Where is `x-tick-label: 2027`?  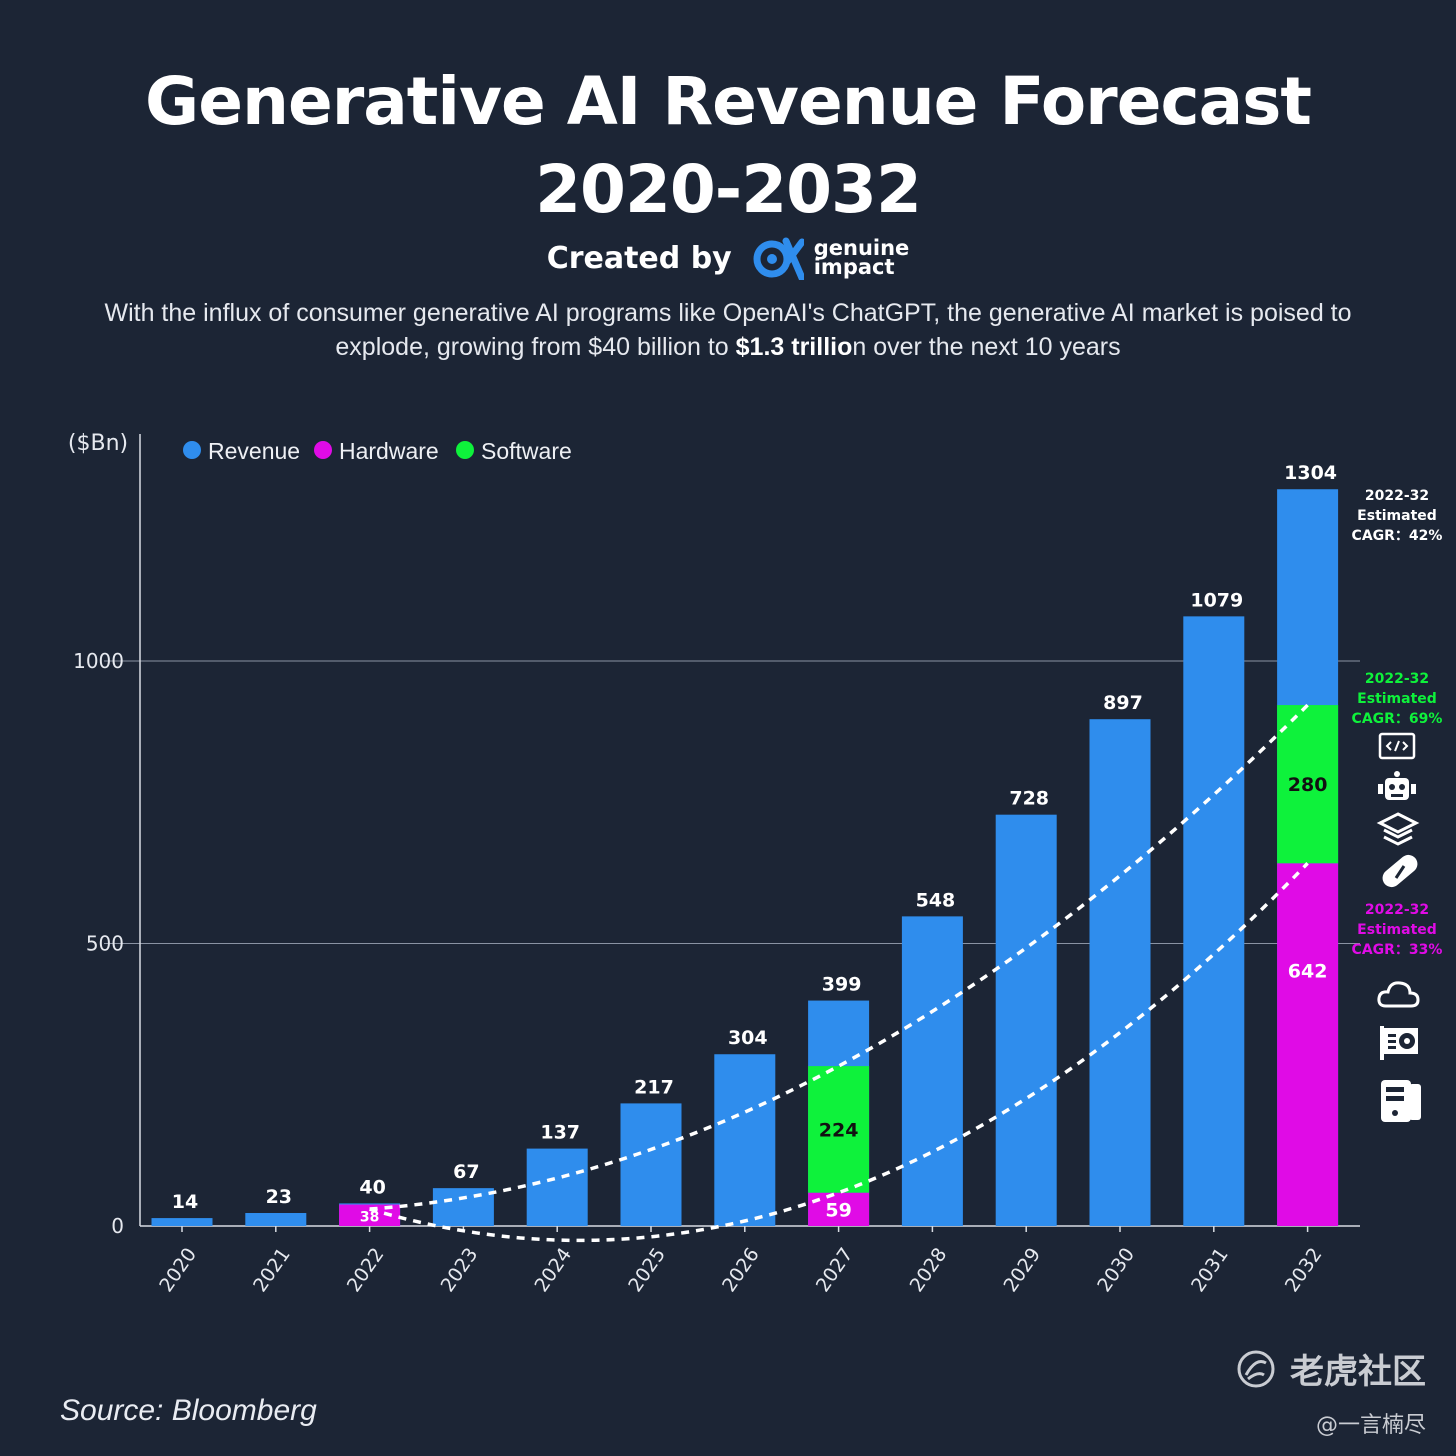 x-tick-label: 2027 is located at coordinates (835, 1270).